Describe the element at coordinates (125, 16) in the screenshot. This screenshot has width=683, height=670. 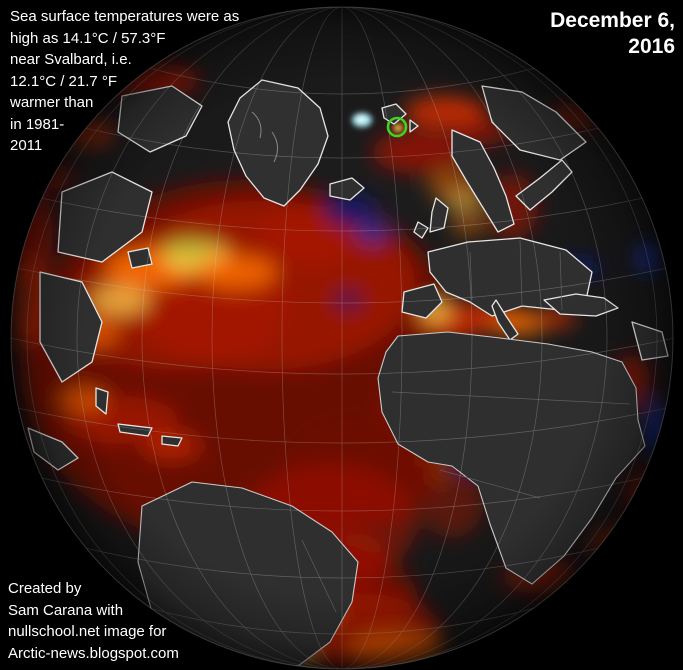
I see `annotation-line: Sea surface temperatures were as` at that location.